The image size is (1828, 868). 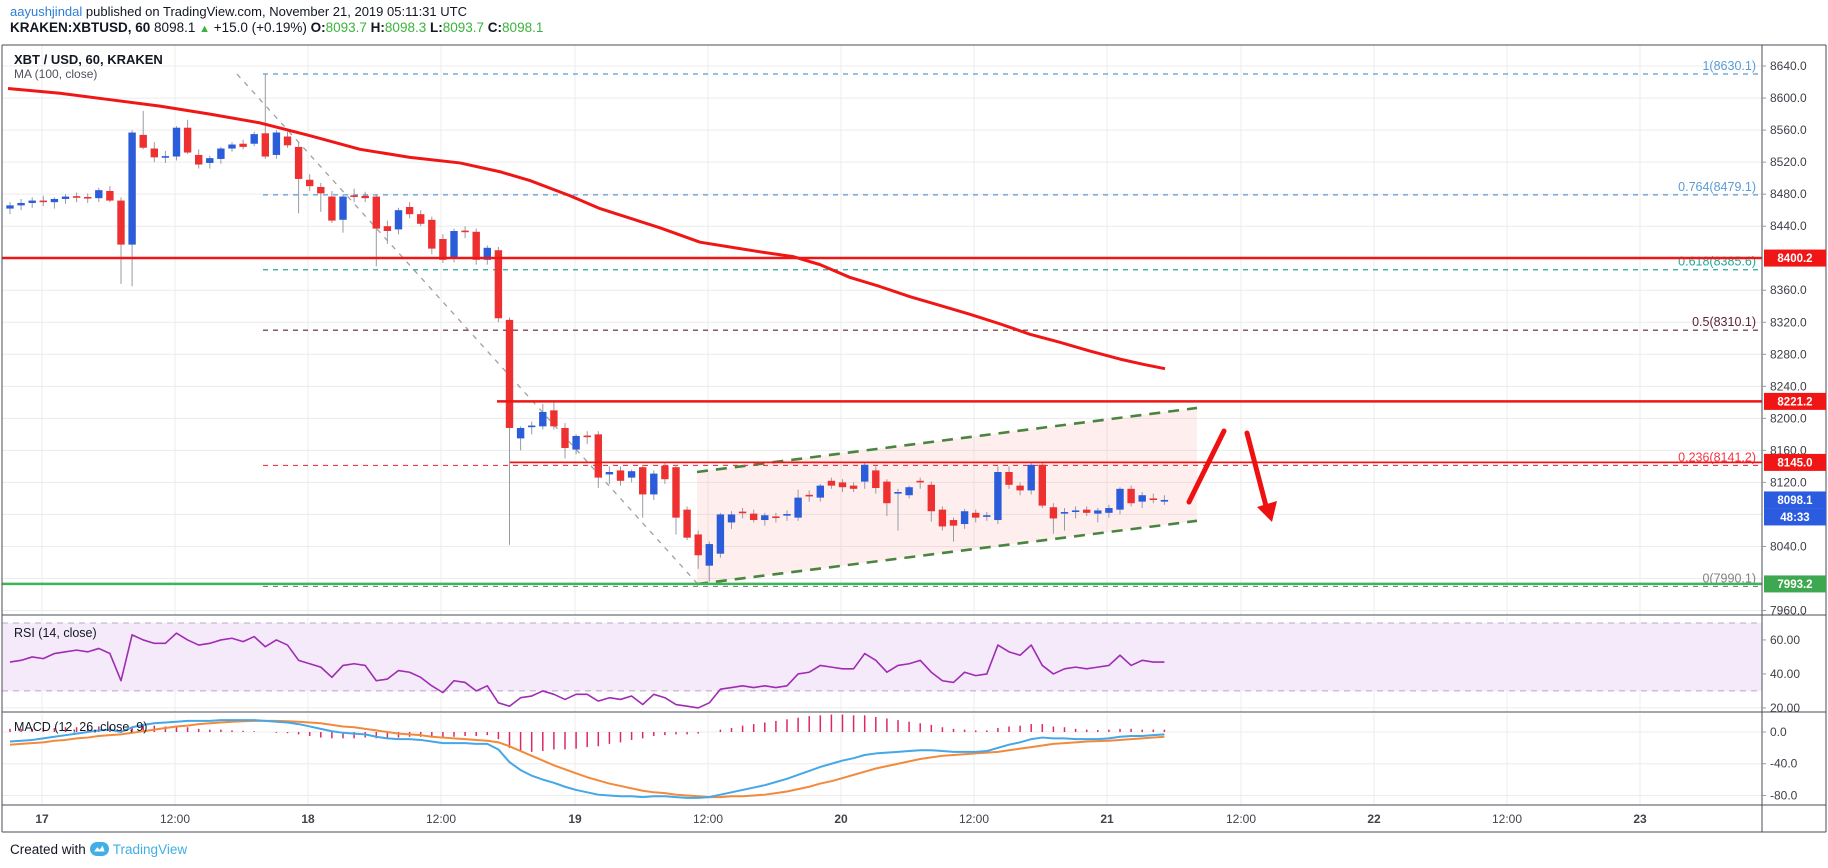 I want to click on macd-series, so click(x=587, y=756).